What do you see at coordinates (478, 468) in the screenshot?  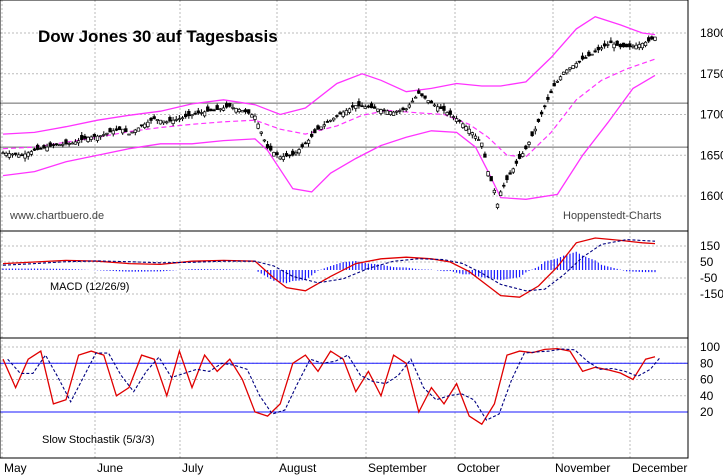 I see `month-label: October` at bounding box center [478, 468].